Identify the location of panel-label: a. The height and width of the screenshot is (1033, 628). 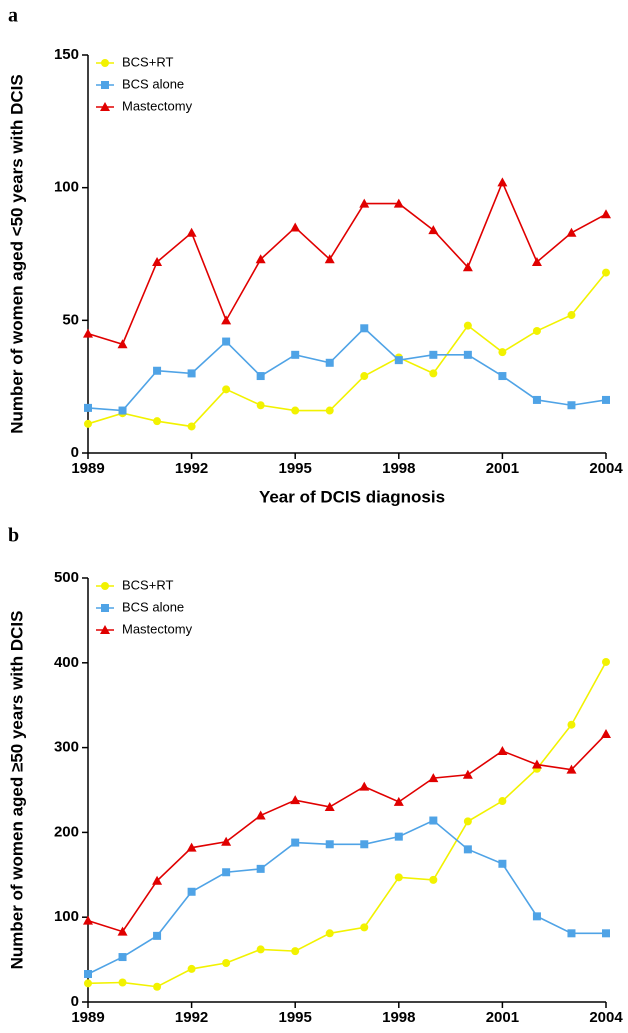
(13, 16).